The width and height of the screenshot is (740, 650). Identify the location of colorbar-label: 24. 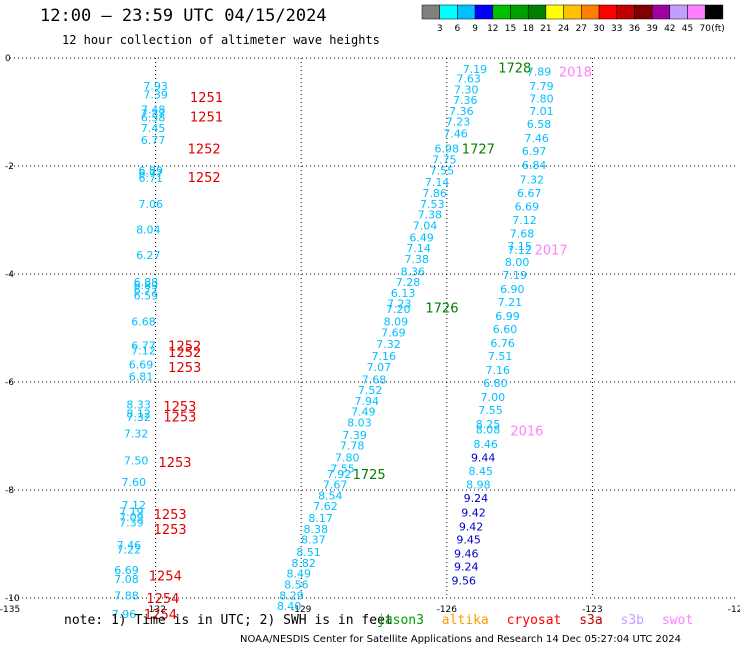
(564, 29).